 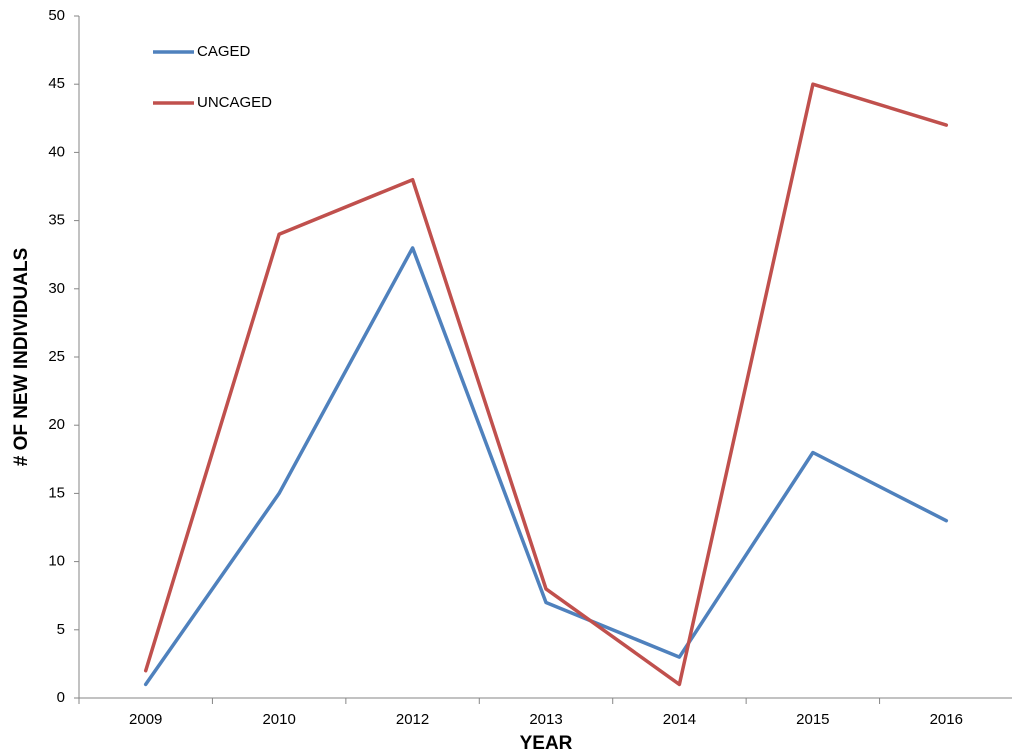 What do you see at coordinates (812, 719) in the screenshot?
I see `x-tick-label: 2015` at bounding box center [812, 719].